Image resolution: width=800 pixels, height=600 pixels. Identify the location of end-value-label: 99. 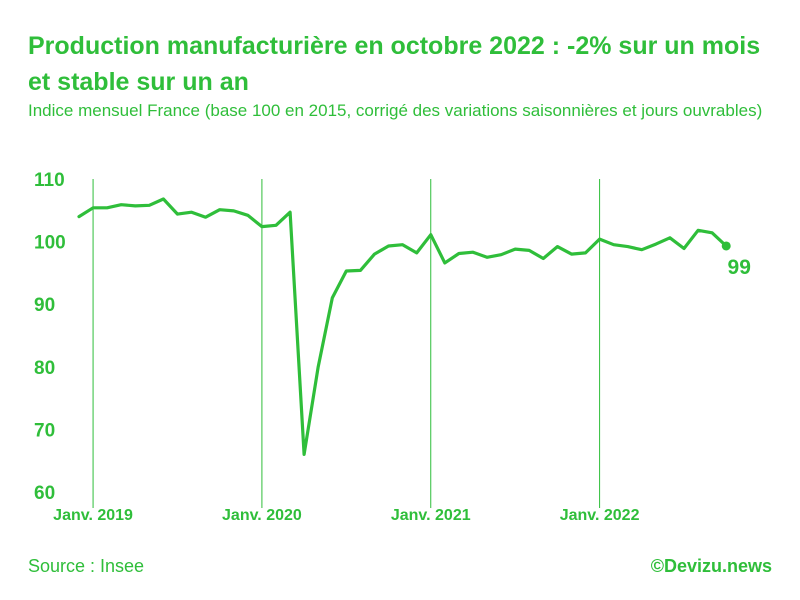
(739, 267).